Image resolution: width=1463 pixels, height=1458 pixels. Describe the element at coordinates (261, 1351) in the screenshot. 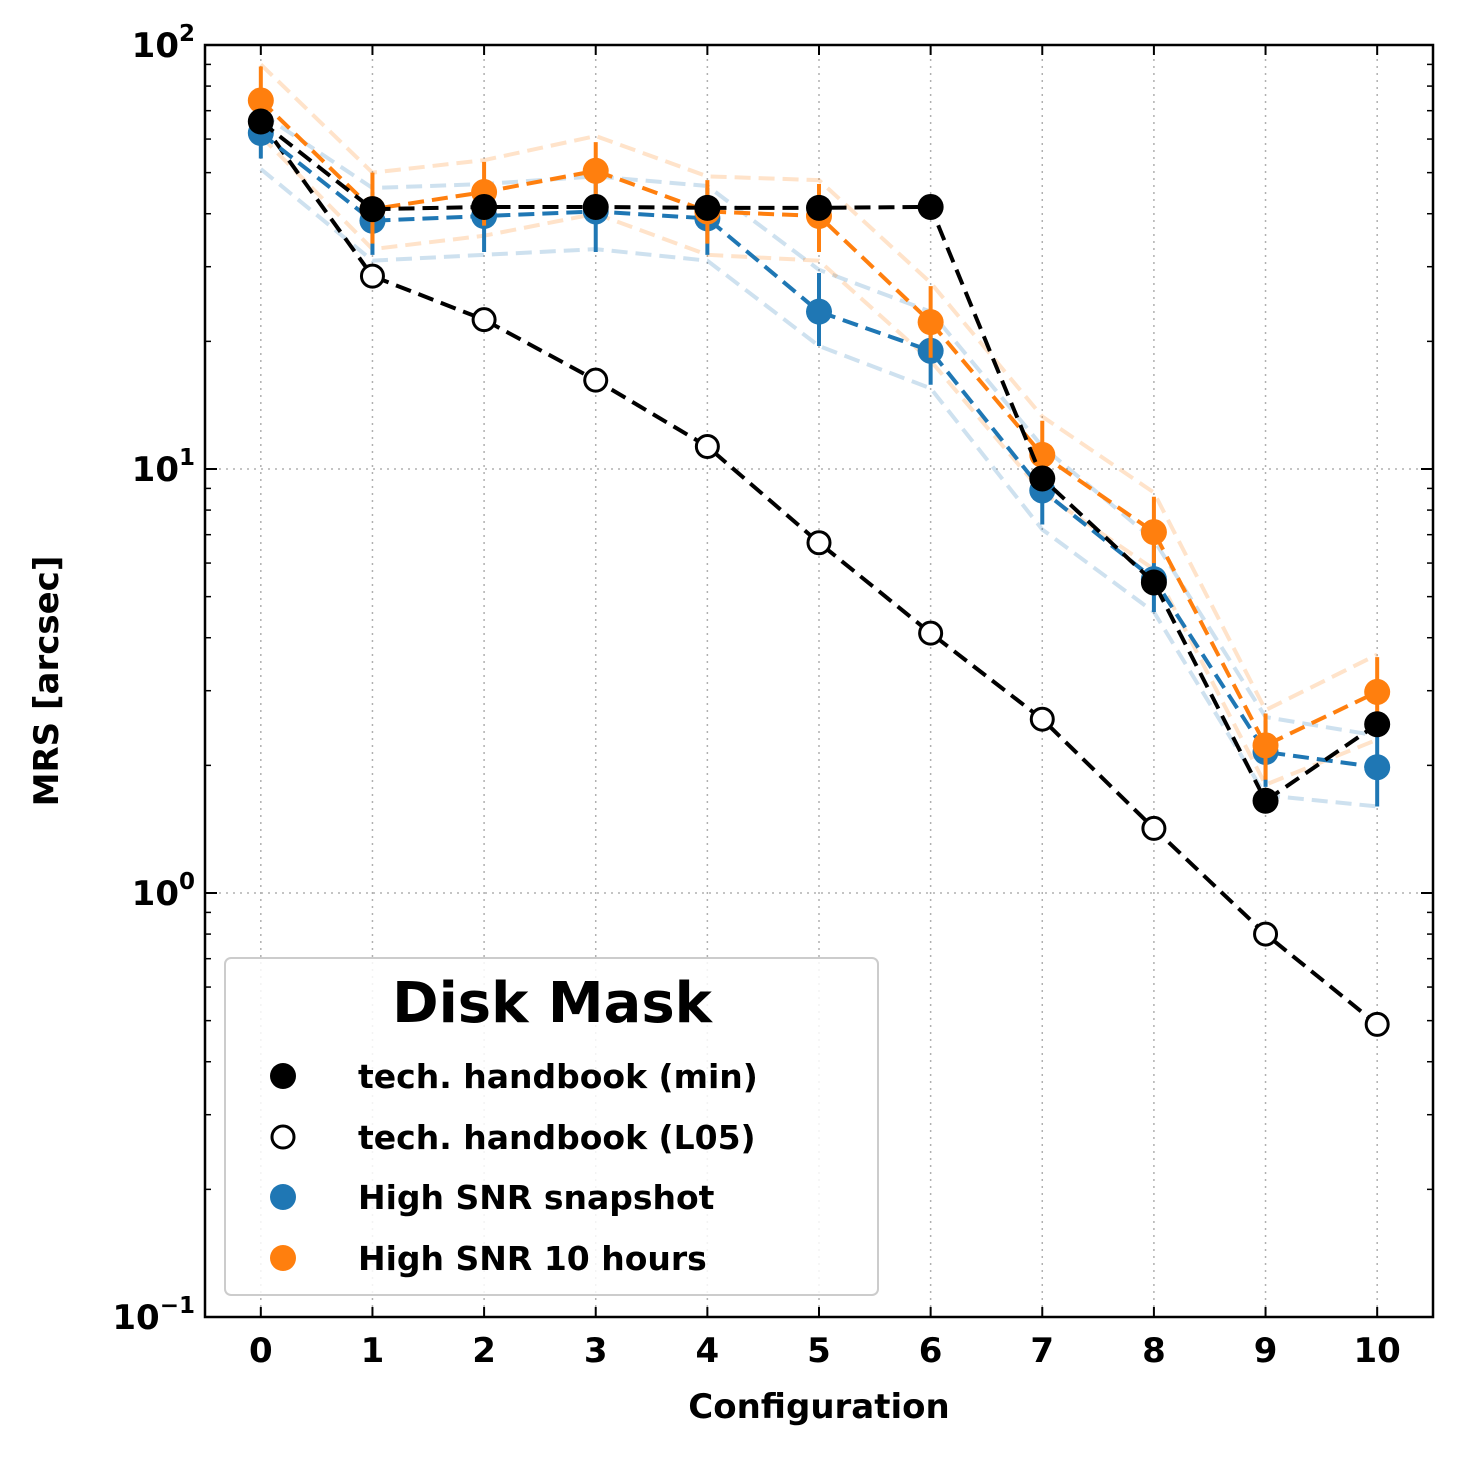

I see `x-tick-label: 0` at that location.